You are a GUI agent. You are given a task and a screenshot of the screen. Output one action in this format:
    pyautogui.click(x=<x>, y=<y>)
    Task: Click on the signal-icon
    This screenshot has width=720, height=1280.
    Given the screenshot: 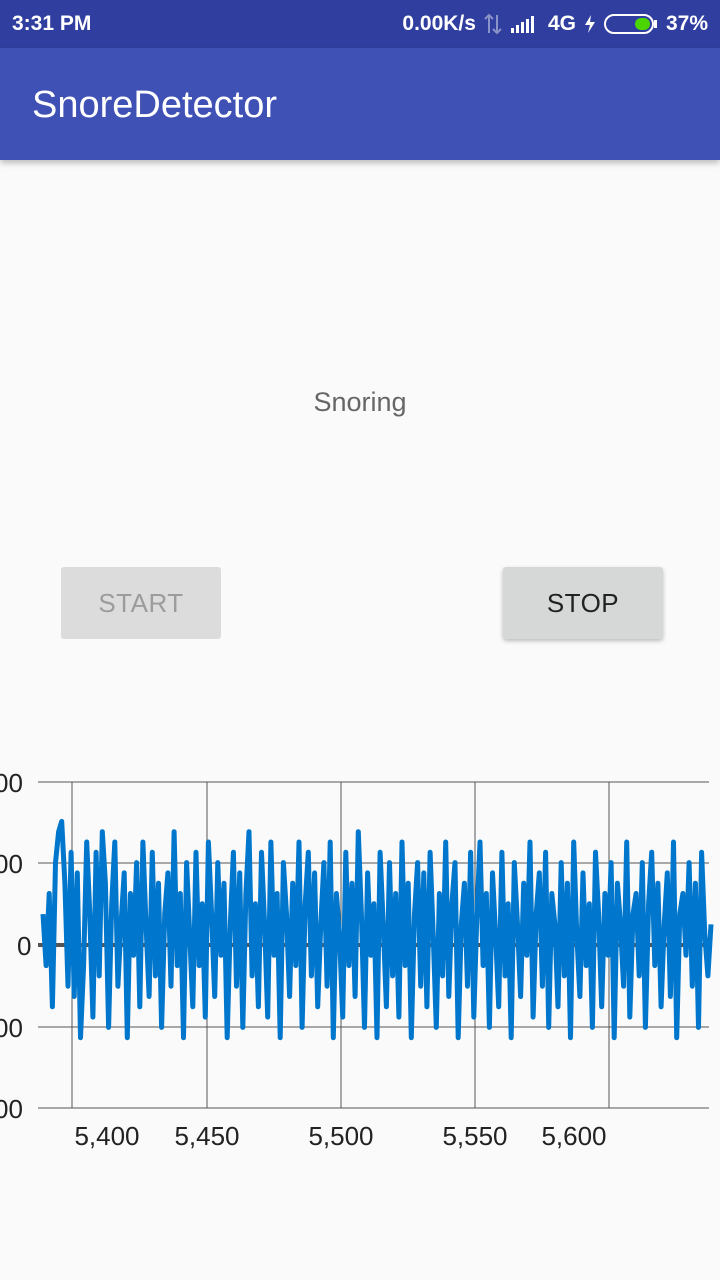 What is the action you would take?
    pyautogui.click(x=522, y=24)
    